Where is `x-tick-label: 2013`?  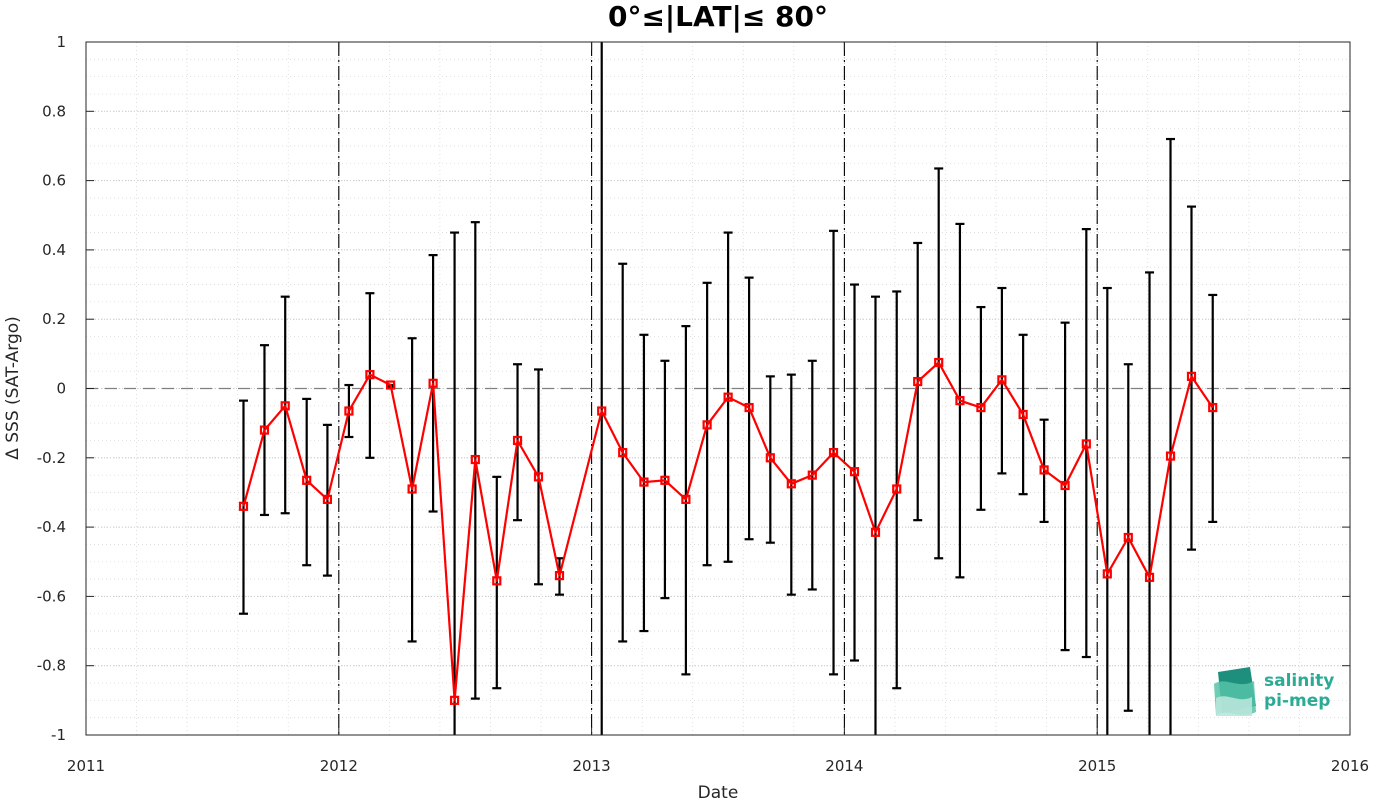
x-tick-label: 2013 is located at coordinates (592, 766).